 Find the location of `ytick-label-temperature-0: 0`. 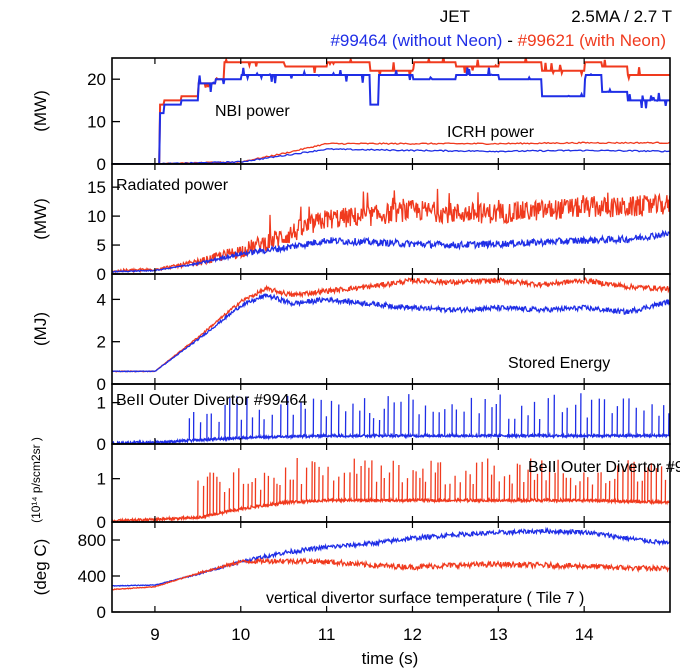

ytick-label-temperature-0: 0 is located at coordinates (101, 612).